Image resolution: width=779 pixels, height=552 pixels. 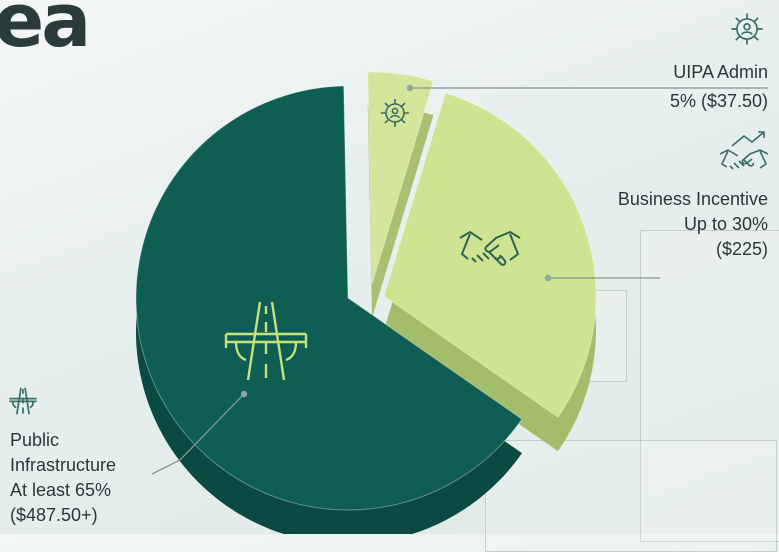 What do you see at coordinates (198, 434) in the screenshot?
I see `leader-line-infra` at bounding box center [198, 434].